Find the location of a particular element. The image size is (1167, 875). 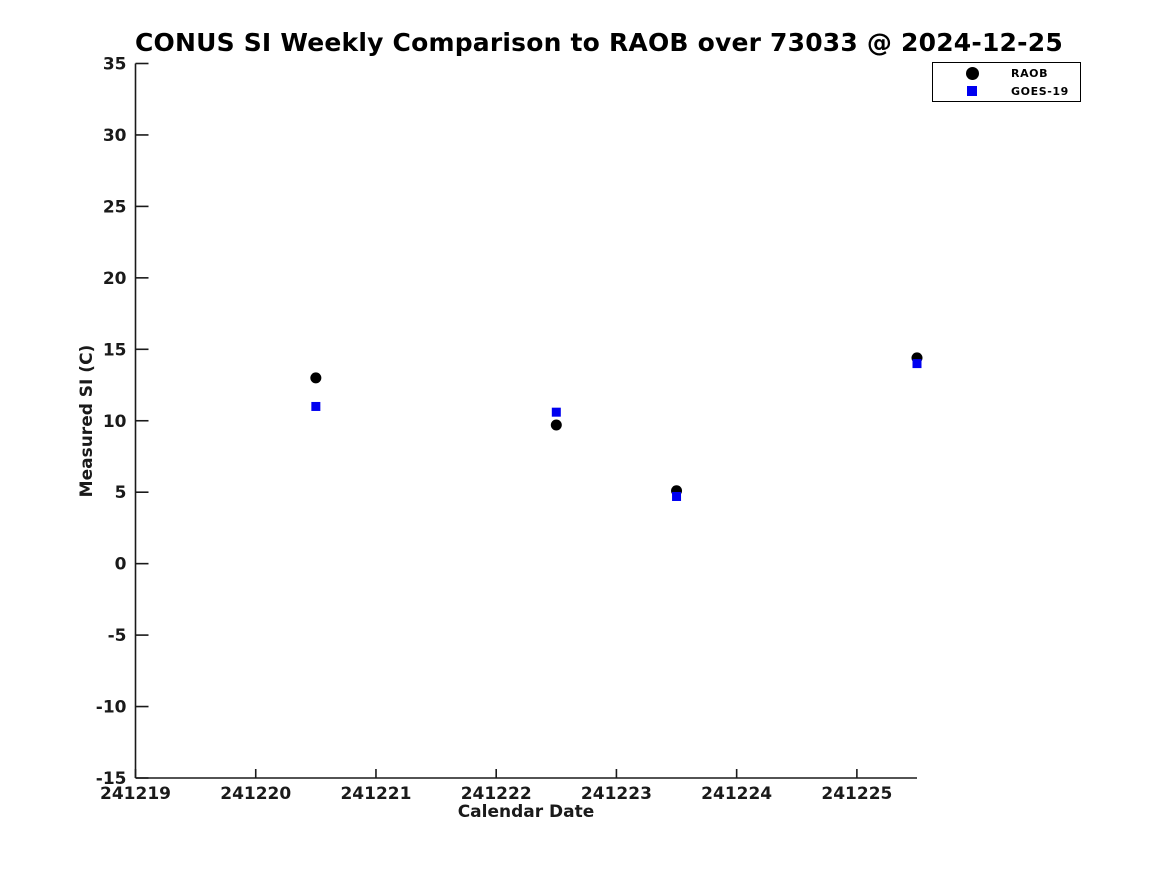

x-axis-label: Calendar Date is located at coordinates (526, 812).